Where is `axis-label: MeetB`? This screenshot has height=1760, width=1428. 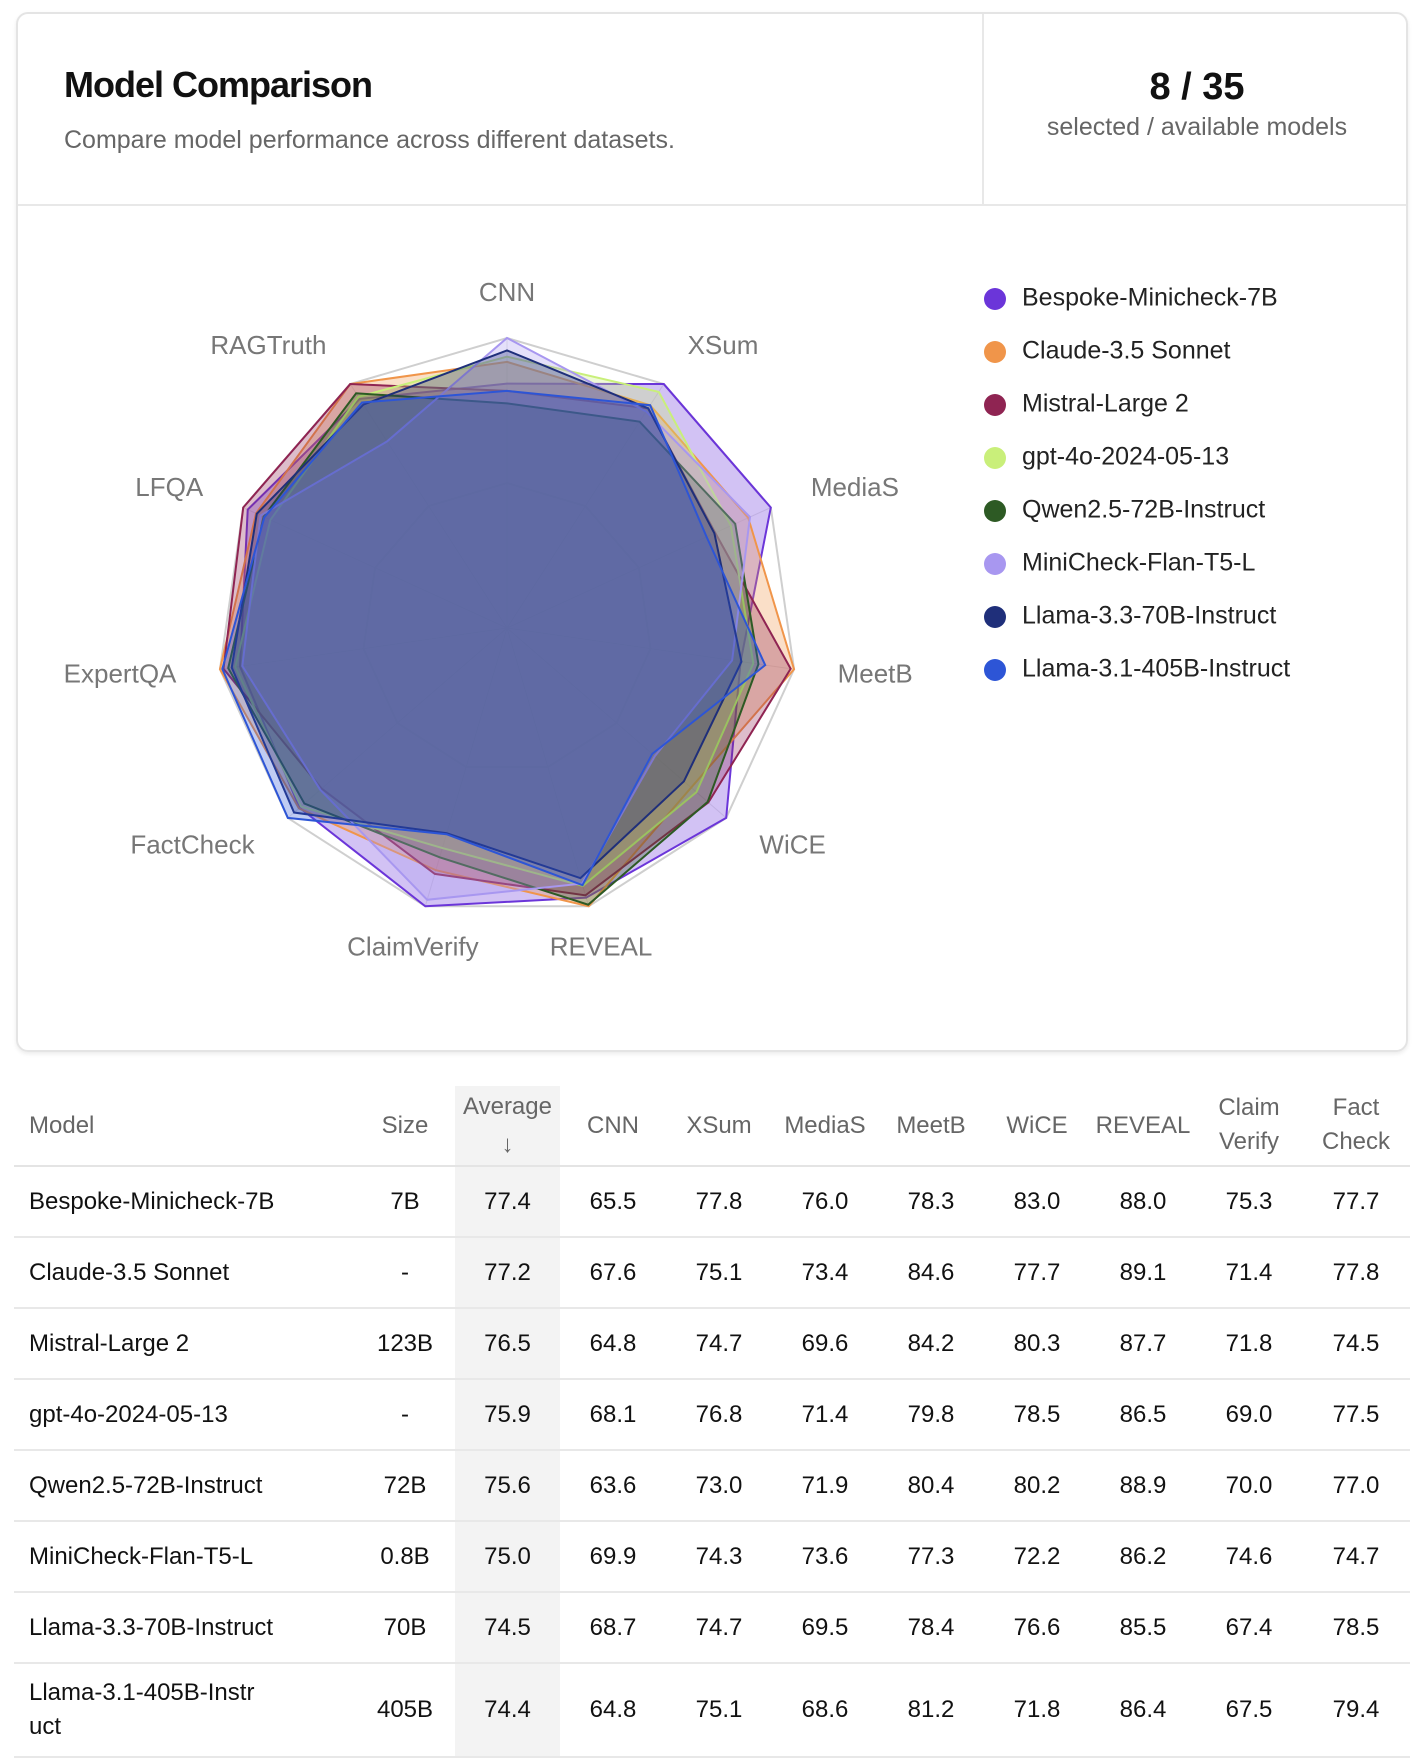
axis-label: MeetB is located at coordinates (875, 673).